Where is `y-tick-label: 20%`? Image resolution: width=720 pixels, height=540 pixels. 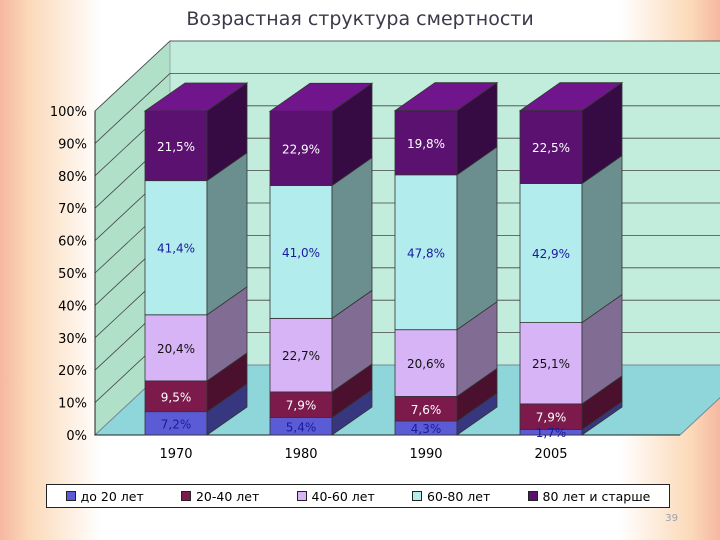 y-tick-label: 20% is located at coordinates (72, 371).